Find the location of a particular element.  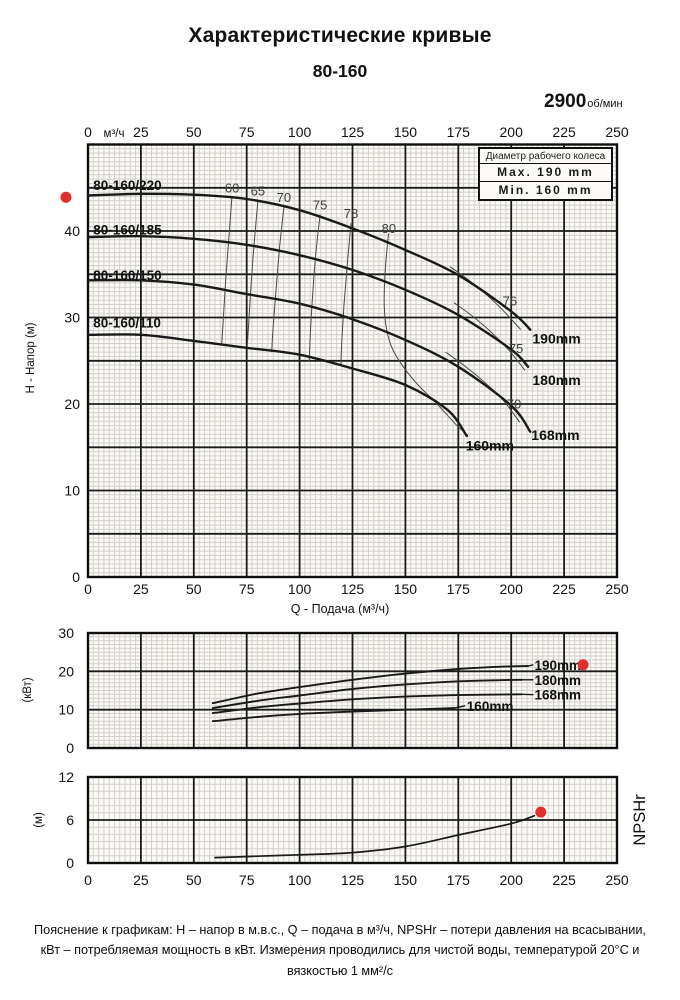

x-tick-label-bottom: 50 is located at coordinates (194, 589).